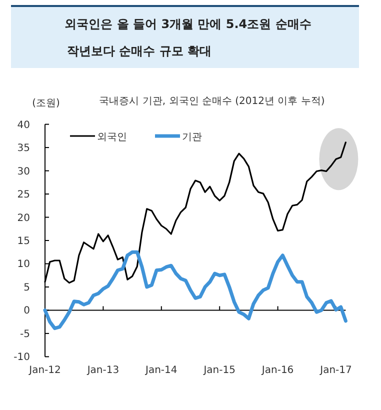  I want to click on legend-label: 외국인, so click(112, 137).